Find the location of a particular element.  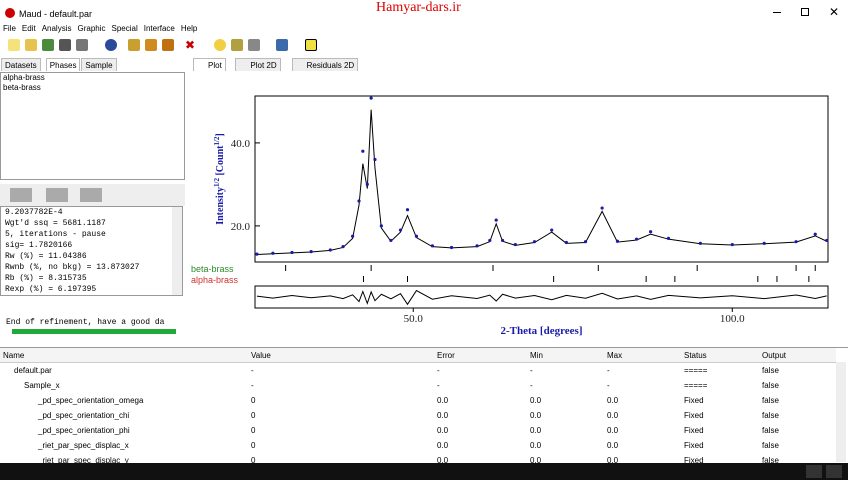

pause-button is located at coordinates (57, 195).